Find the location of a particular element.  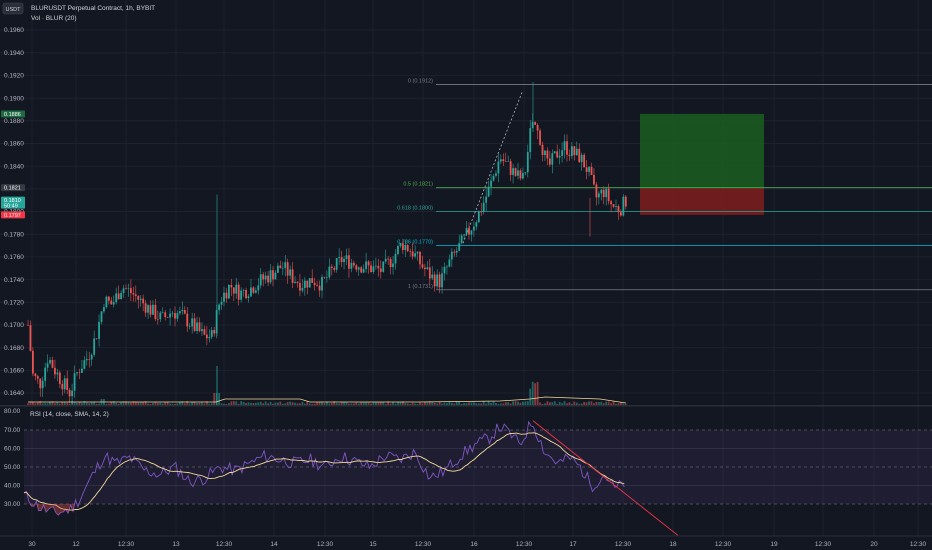

dotted-trend-segment is located at coordinates (492, 168).